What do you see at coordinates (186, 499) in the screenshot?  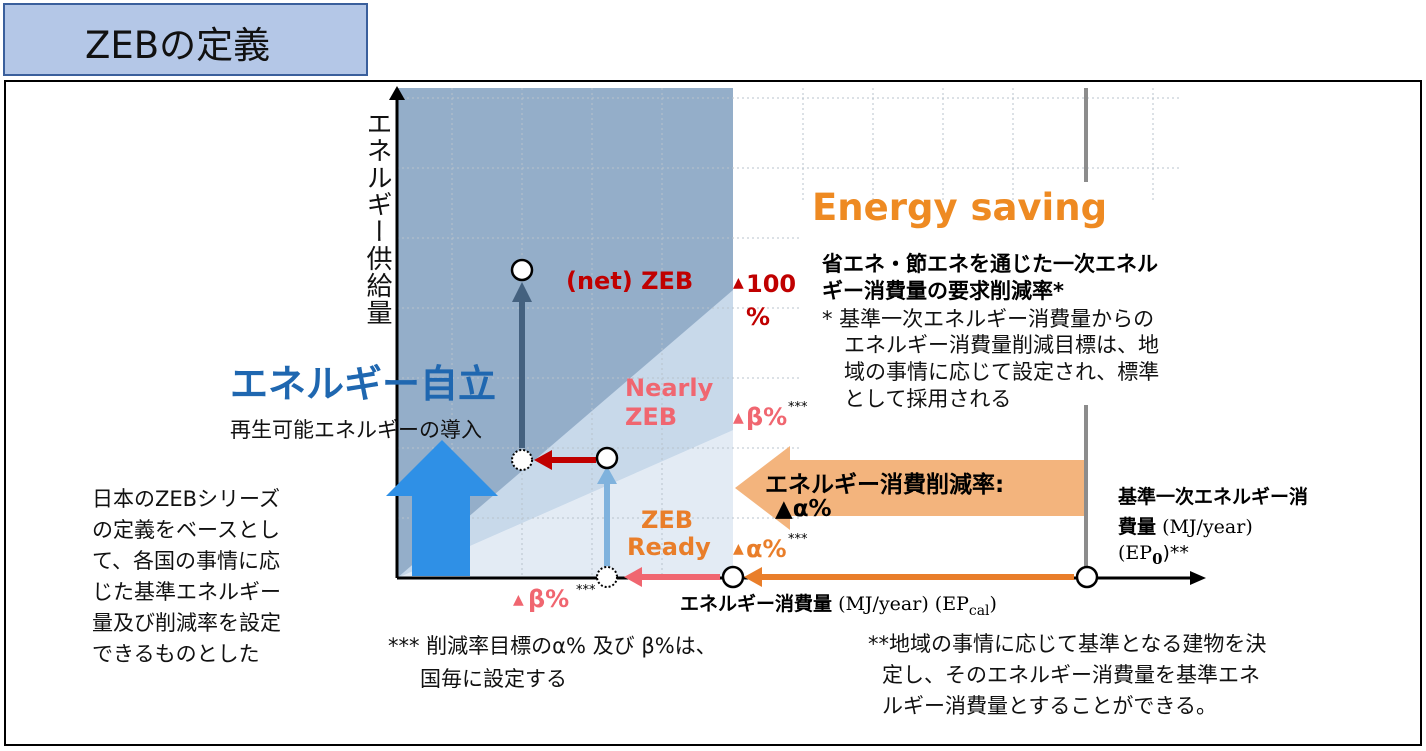 I see `left-note-line: 日本のZEBシリーズ` at bounding box center [186, 499].